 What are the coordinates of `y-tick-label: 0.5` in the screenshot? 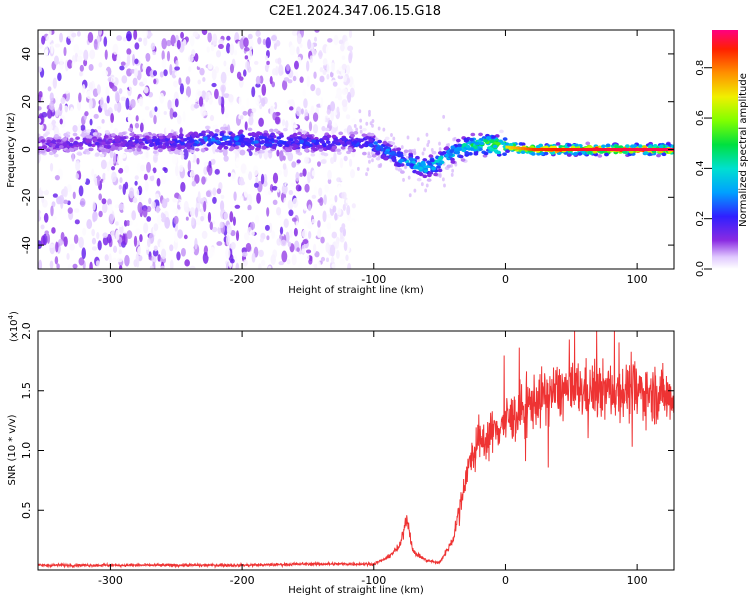 It's located at (26, 511).